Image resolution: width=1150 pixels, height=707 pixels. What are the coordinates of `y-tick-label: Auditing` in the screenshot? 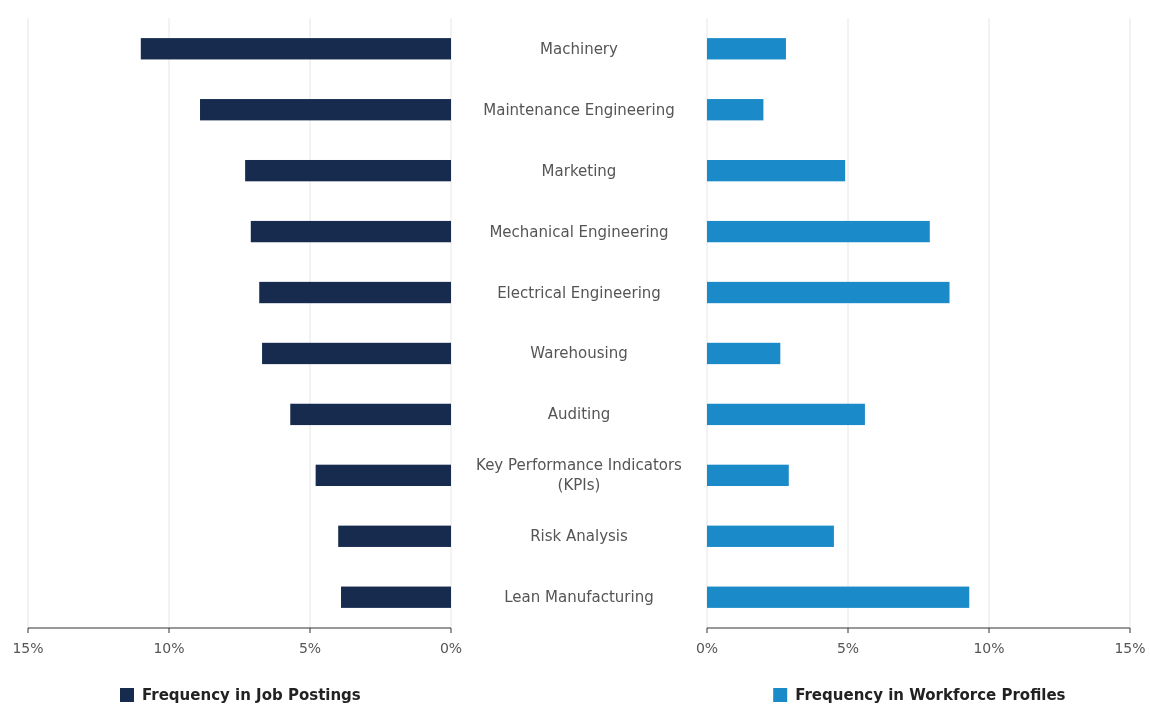 It's located at (579, 414).